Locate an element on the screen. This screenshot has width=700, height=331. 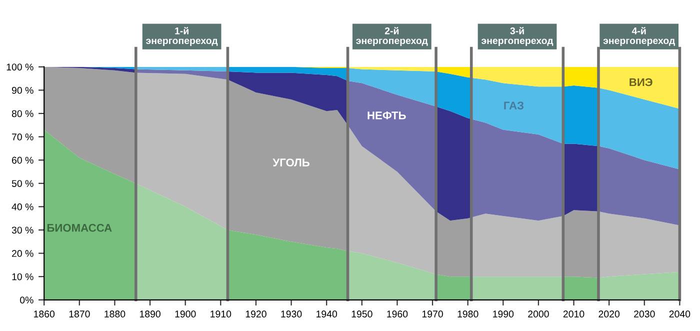
y-tick-label: 50 % is located at coordinates (23, 183).